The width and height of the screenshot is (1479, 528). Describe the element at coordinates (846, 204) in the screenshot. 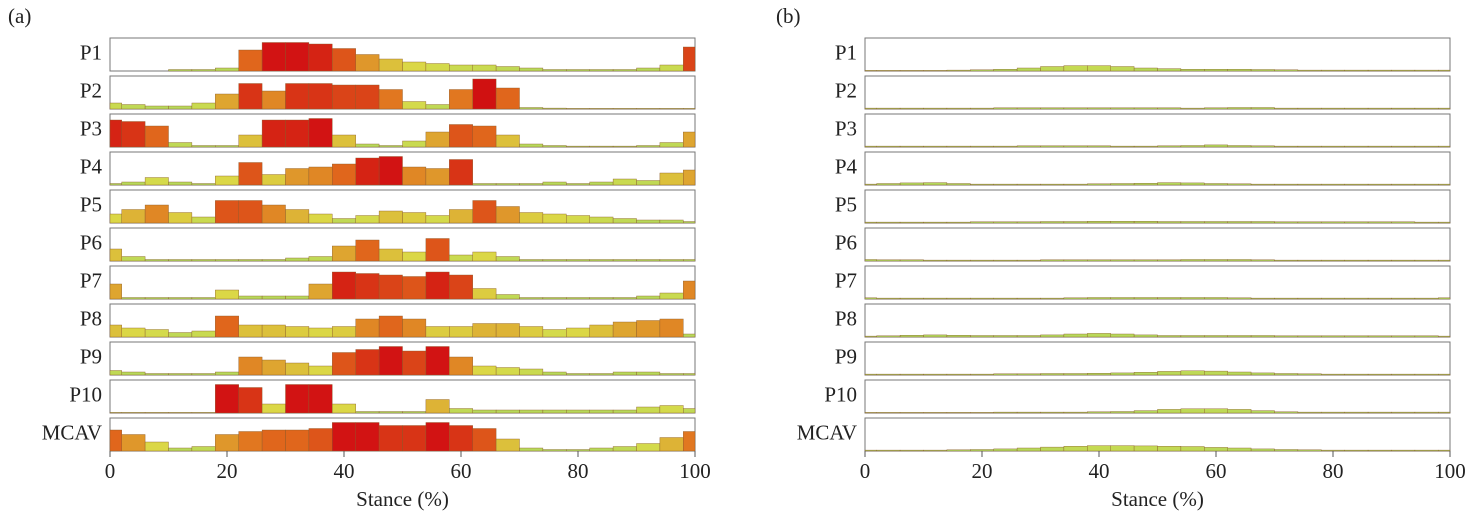

I see `row-label: P5` at that location.